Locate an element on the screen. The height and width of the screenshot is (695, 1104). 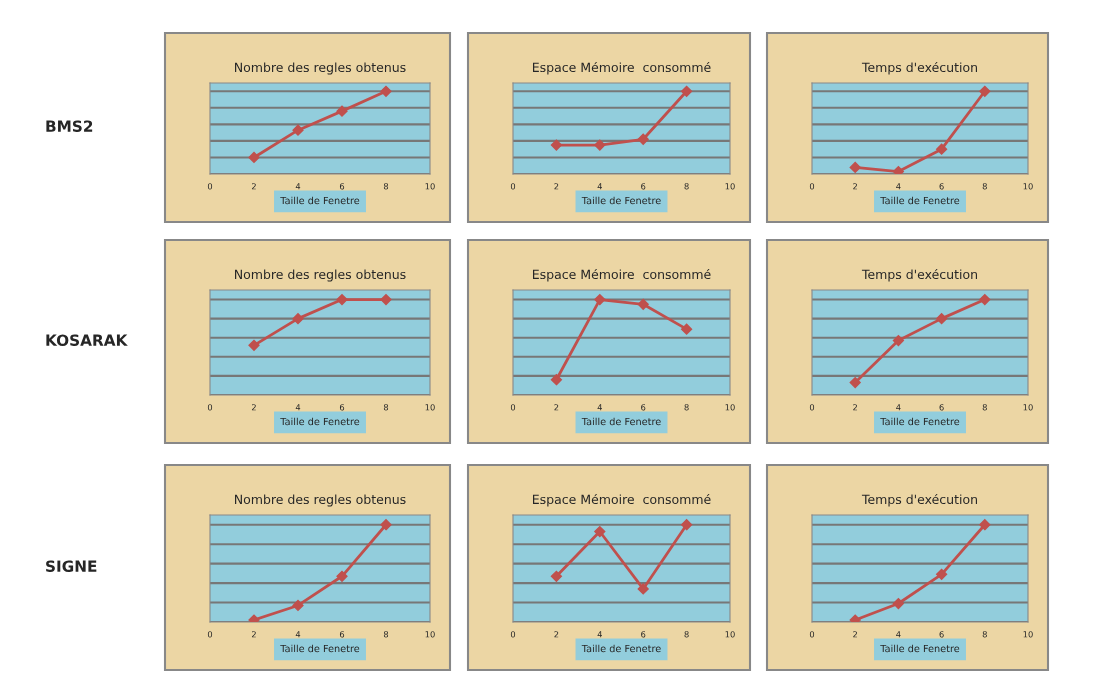
text: BMS2 is located at coordinates (69, 126).